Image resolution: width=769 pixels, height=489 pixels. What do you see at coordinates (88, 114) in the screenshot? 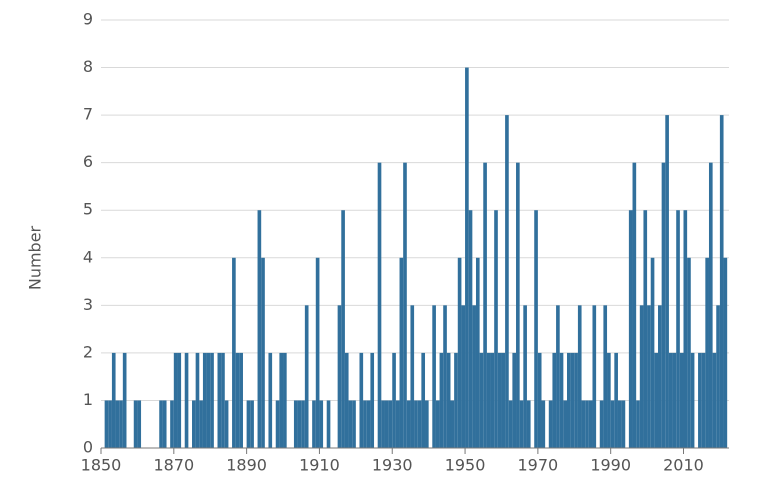
I see `y-tick-label: 7` at bounding box center [88, 114].